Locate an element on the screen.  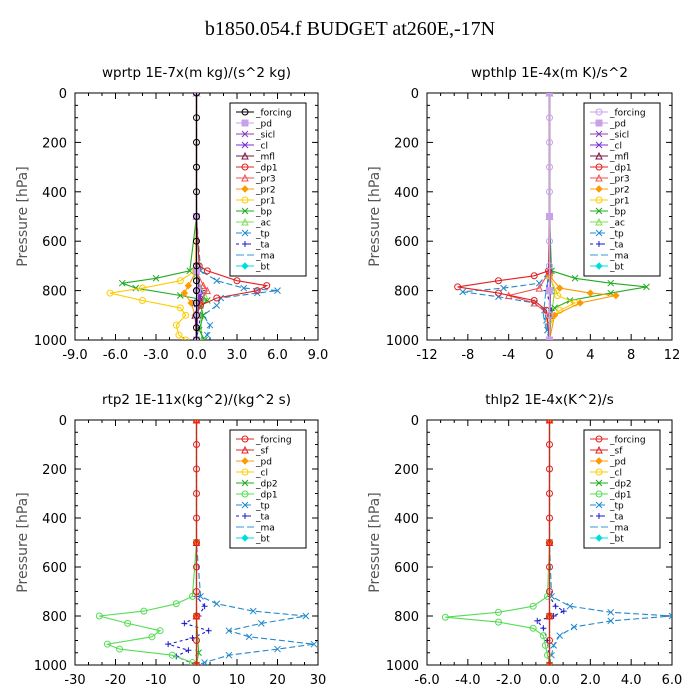
x-tick-label: -6.0 is located at coordinates (115, 355).